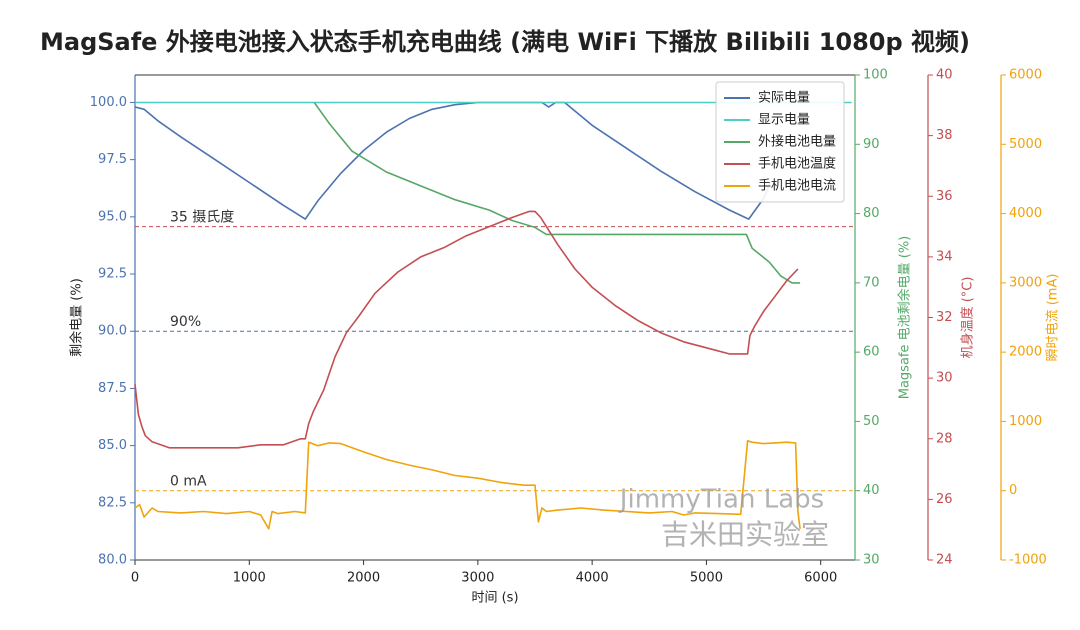  Describe the element at coordinates (1025, 352) in the screenshot. I see `right3-tick-label: 2000` at that location.